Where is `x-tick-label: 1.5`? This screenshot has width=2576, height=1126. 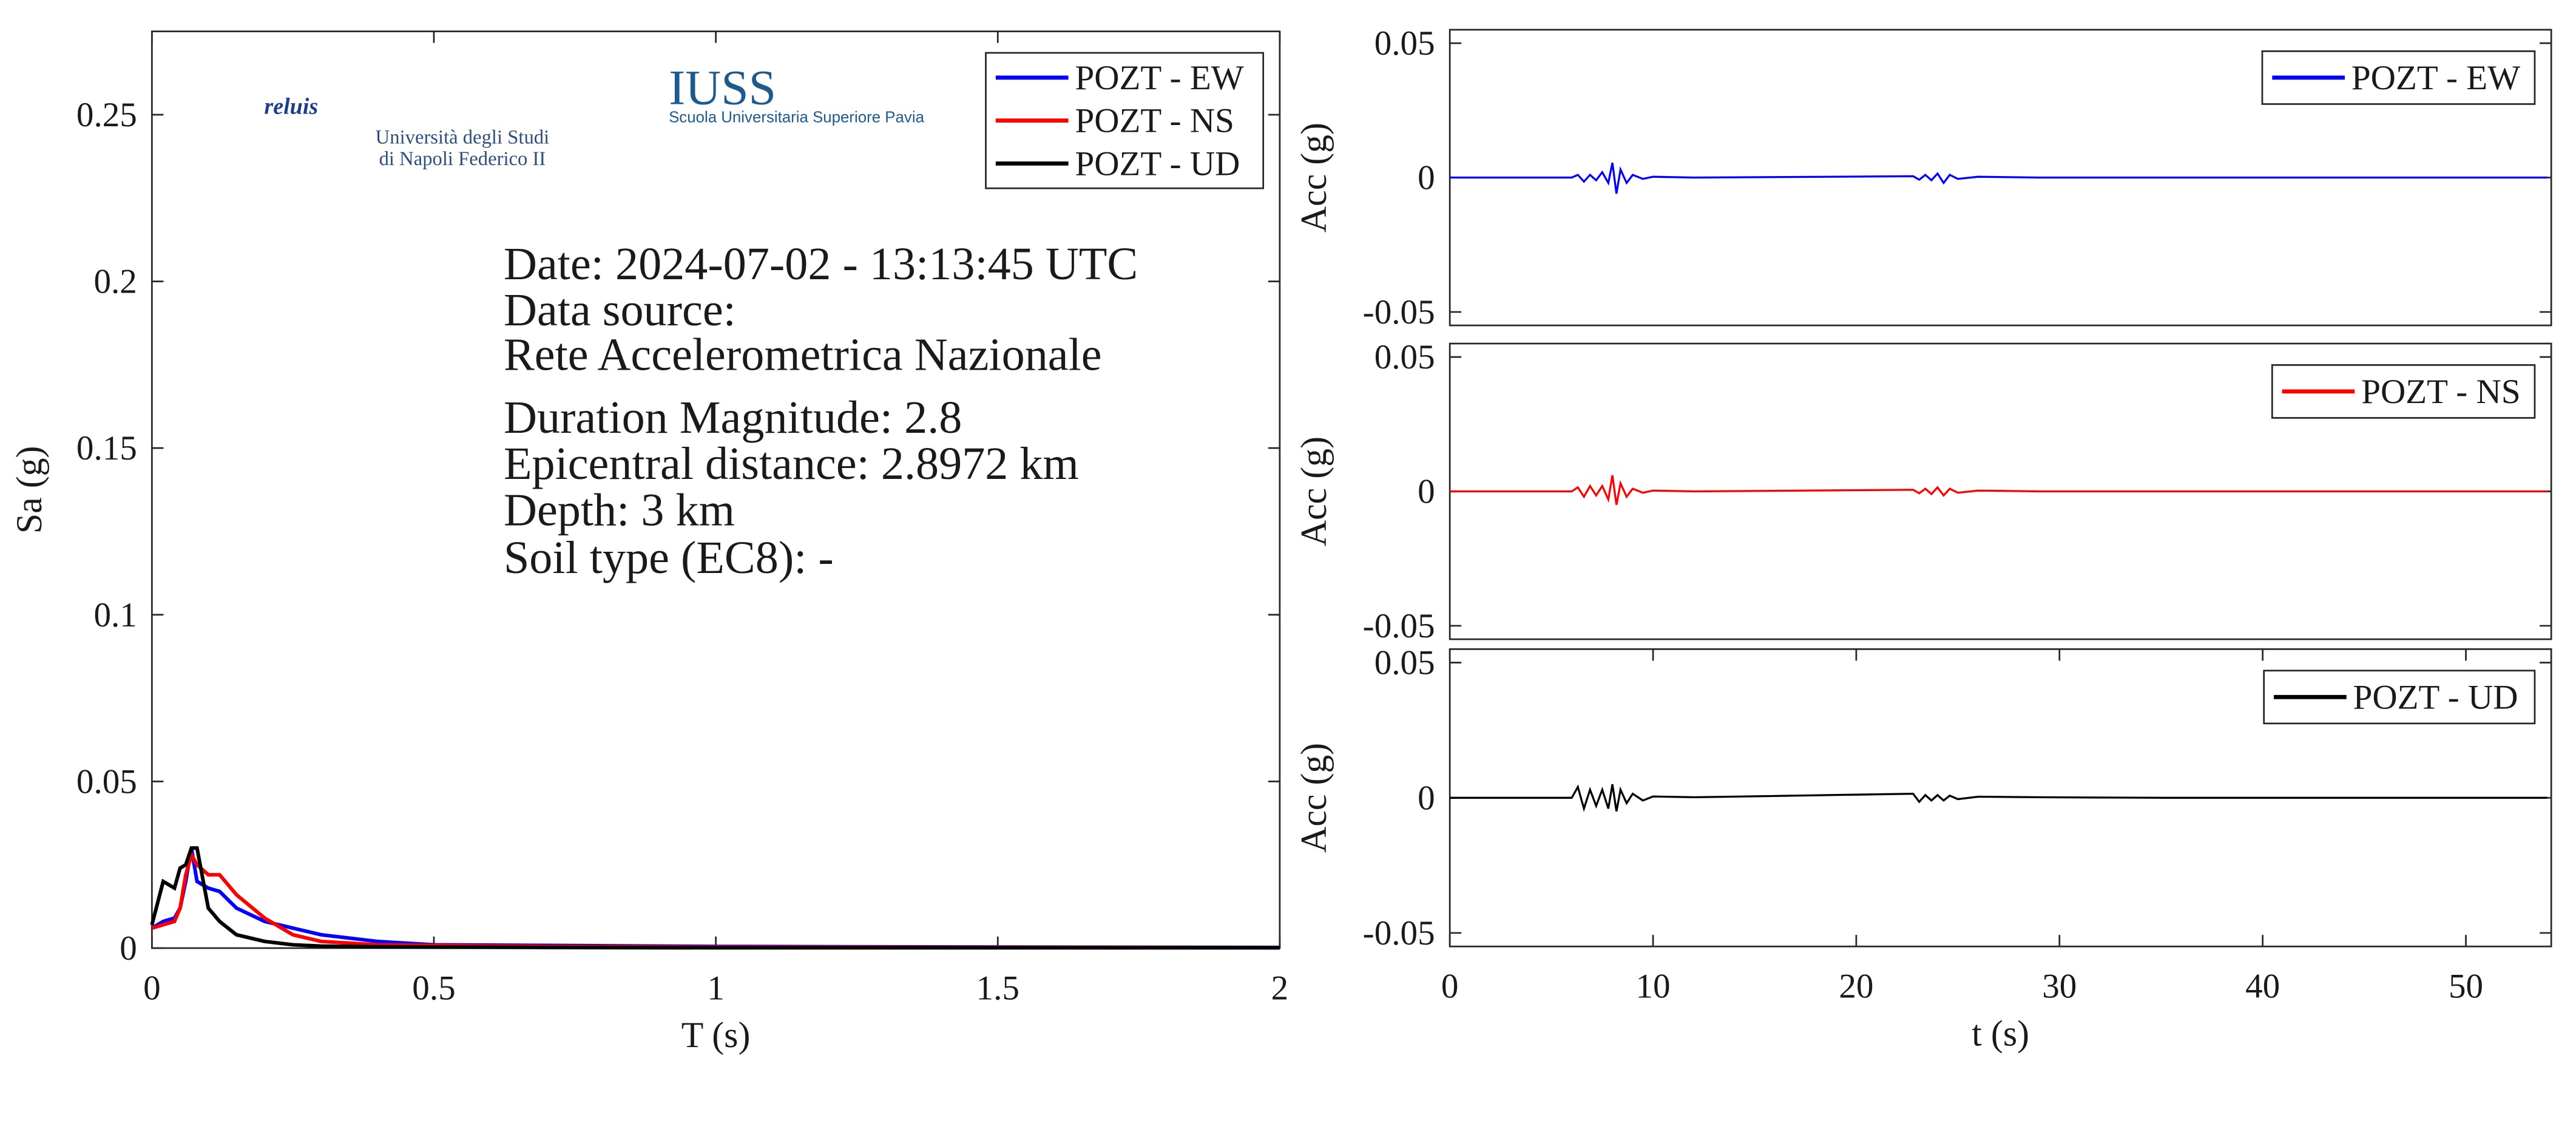 x-tick-label: 1.5 is located at coordinates (997, 988).